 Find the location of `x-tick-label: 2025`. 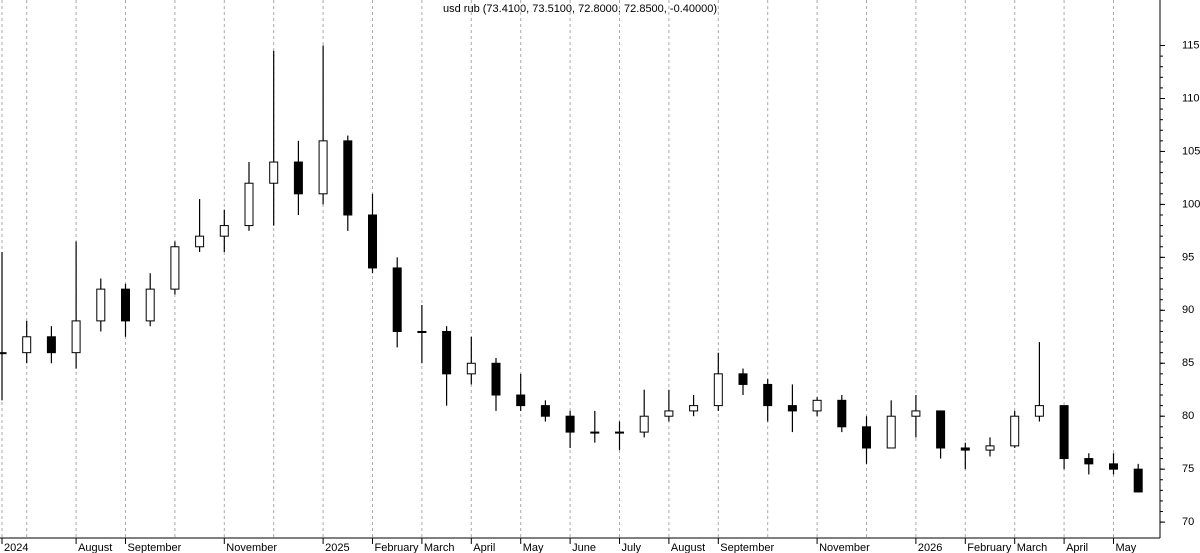

x-tick-label: 2025 is located at coordinates (337, 547).